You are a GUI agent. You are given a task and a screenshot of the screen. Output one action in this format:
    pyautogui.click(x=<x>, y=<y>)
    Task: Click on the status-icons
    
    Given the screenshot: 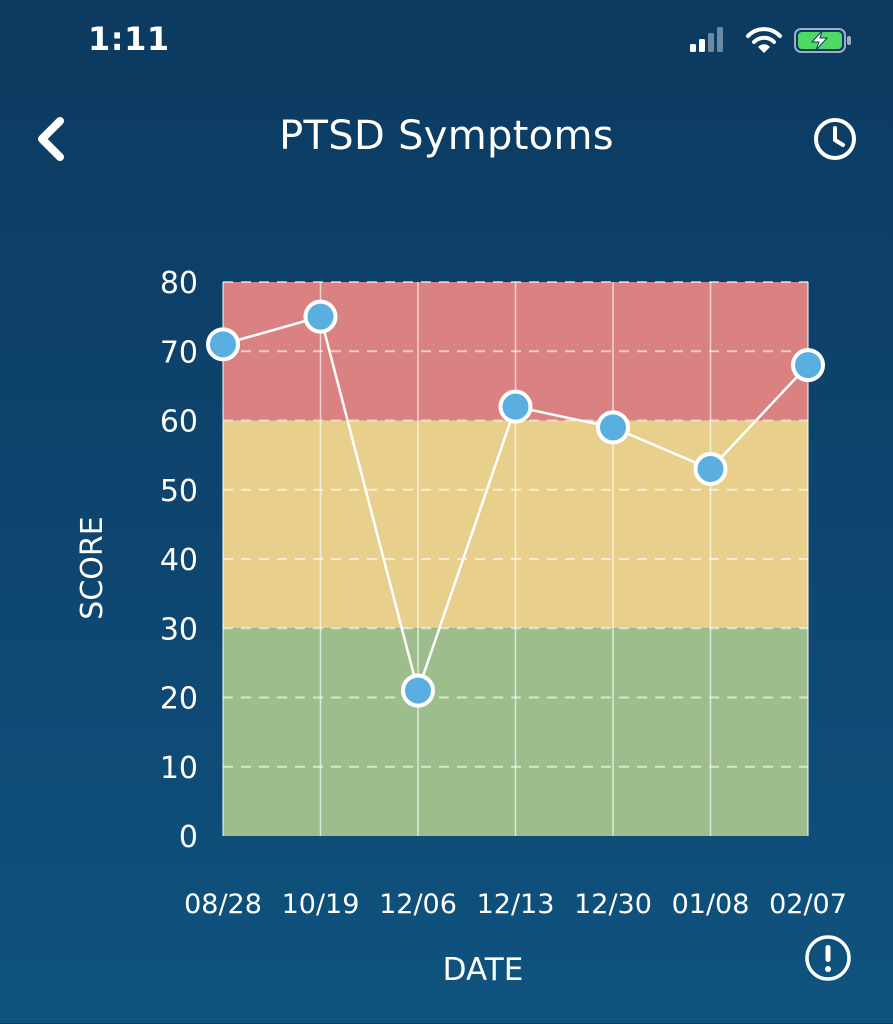 What is the action you would take?
    pyautogui.click(x=770, y=40)
    